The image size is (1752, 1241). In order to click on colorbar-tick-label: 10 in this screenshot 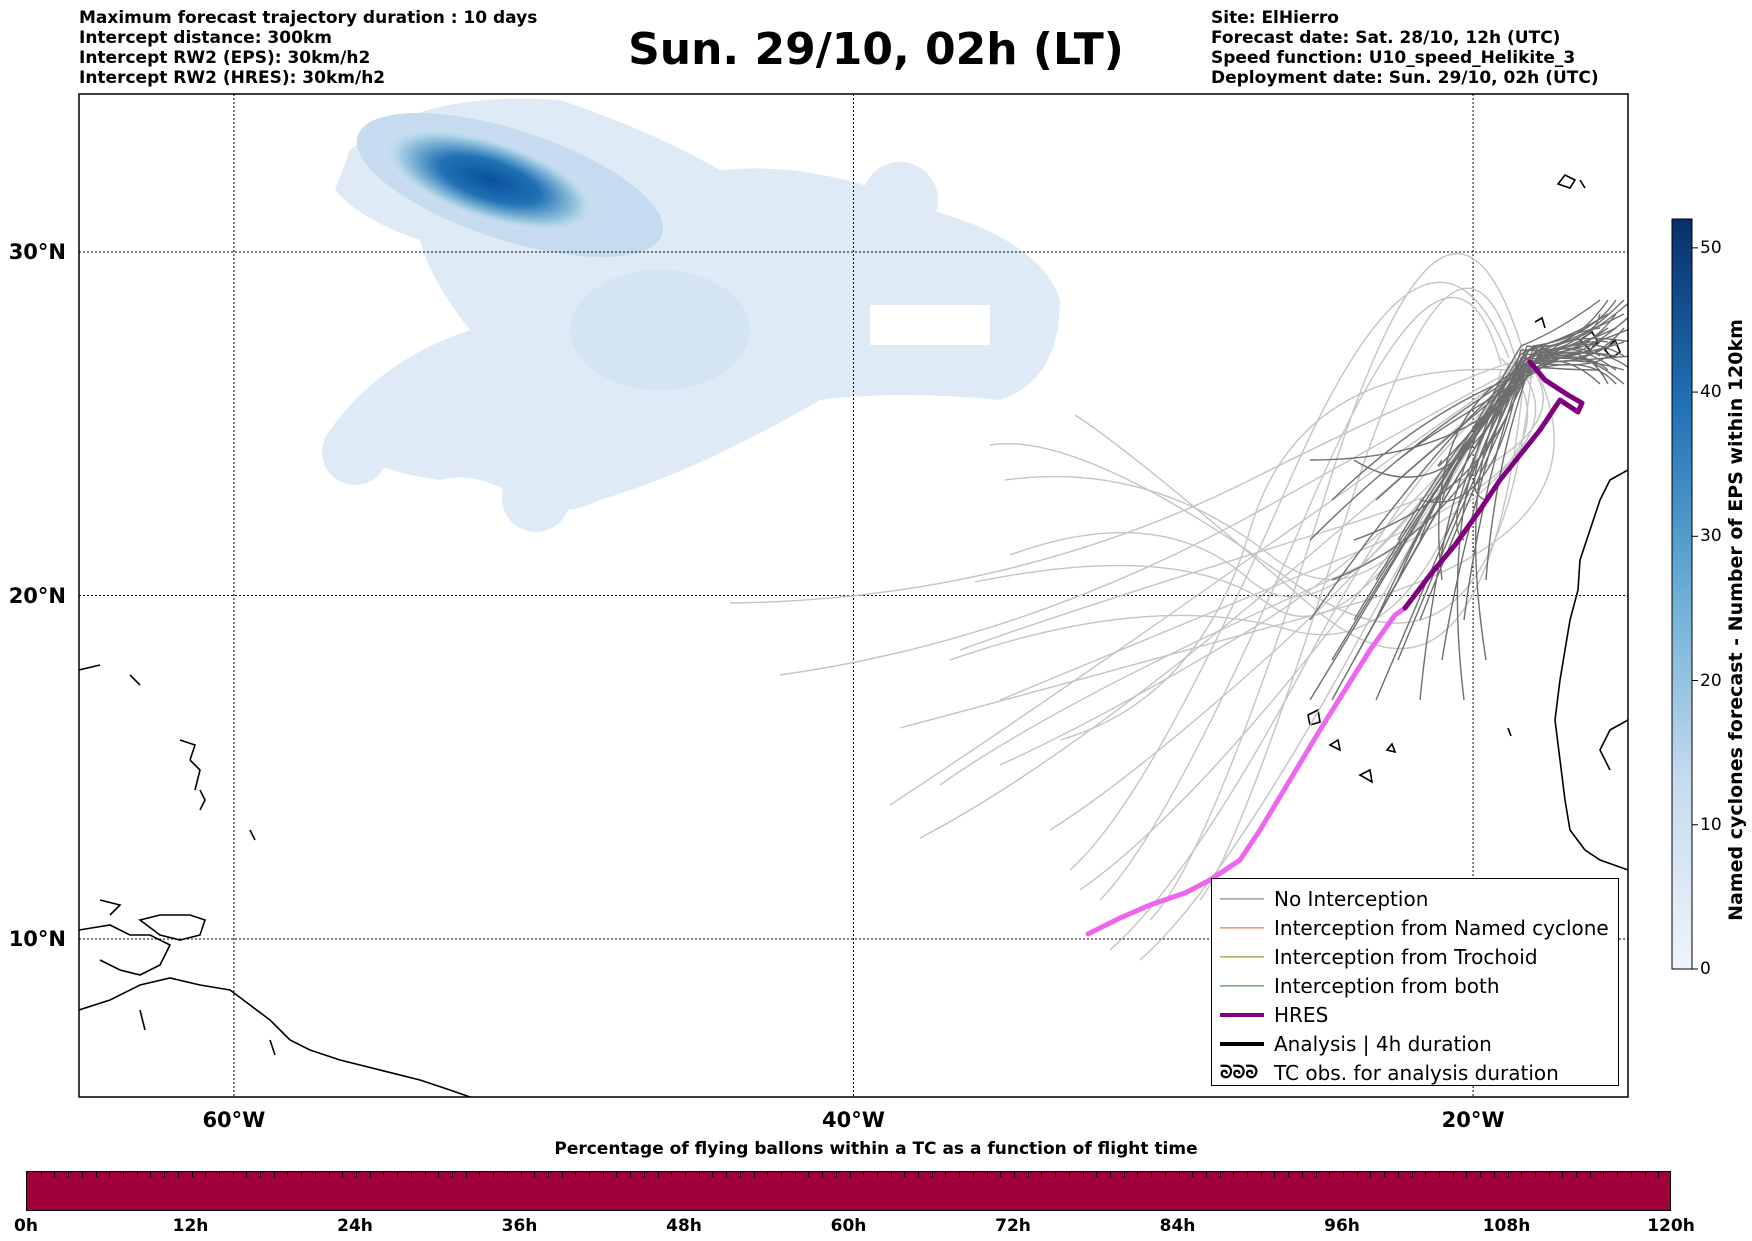, I will do `click(1711, 824)`.